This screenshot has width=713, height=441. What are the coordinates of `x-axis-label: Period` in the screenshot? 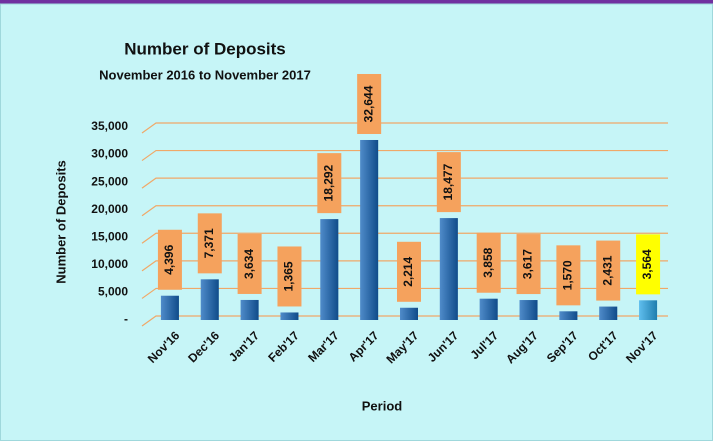 It's located at (382, 405).